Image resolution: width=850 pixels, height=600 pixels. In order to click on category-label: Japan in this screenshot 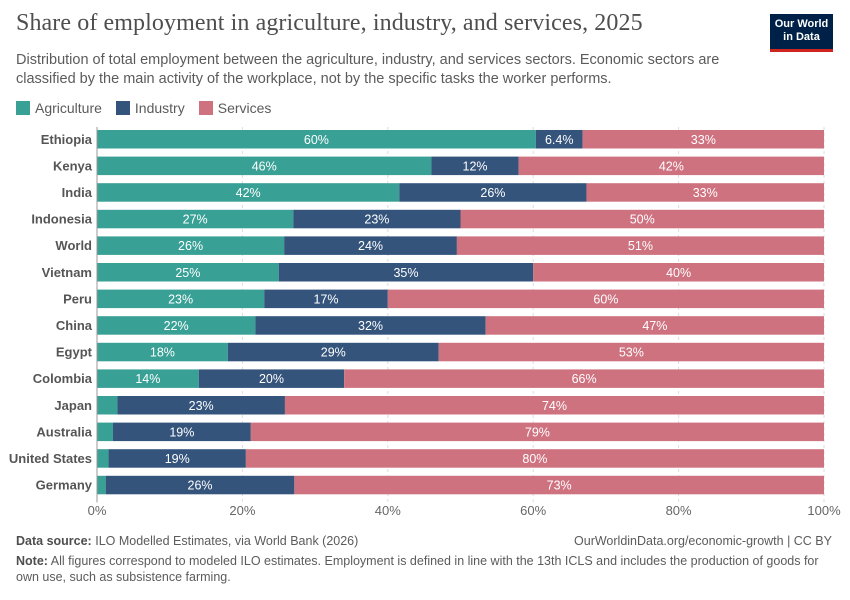, I will do `click(73, 405)`.